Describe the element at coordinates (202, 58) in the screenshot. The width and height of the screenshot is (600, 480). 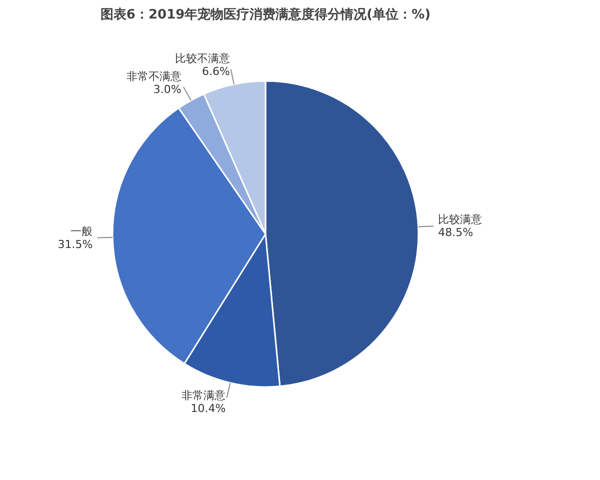
I see `slice-label: 比较不满意` at that location.